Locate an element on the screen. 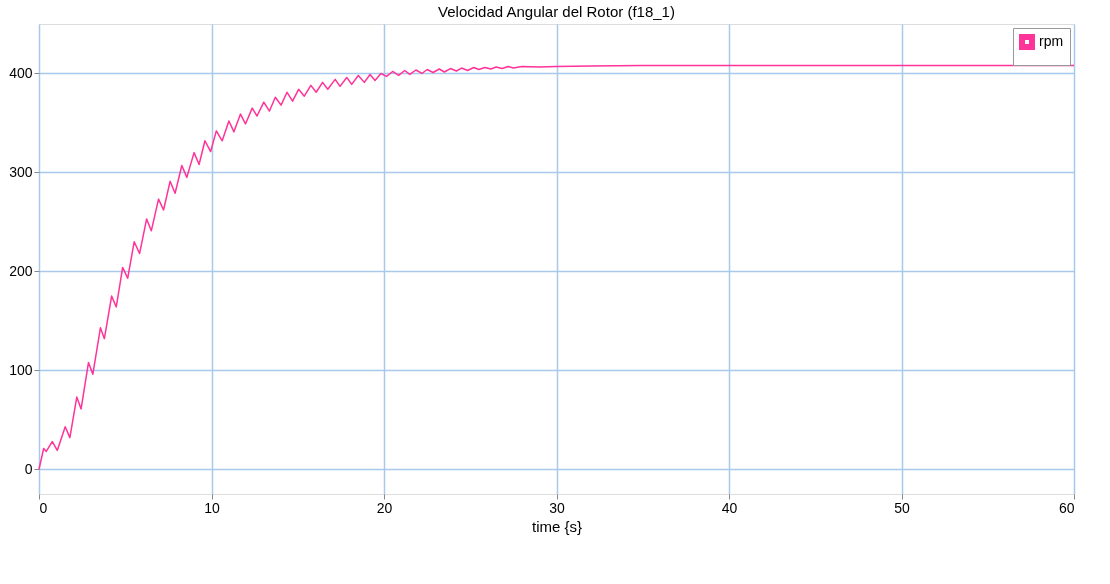 The image size is (1110, 584). x-axis-title: time {s} is located at coordinates (557, 526).